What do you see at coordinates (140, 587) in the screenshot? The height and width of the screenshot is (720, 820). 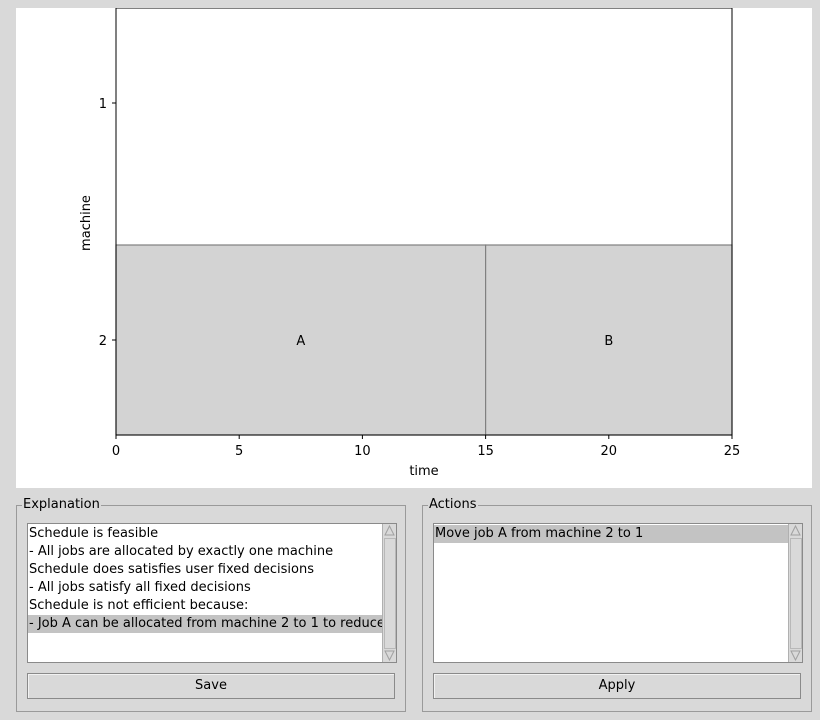 I see `explanation-line: - All jobs satisfy all fixed decisions` at bounding box center [140, 587].